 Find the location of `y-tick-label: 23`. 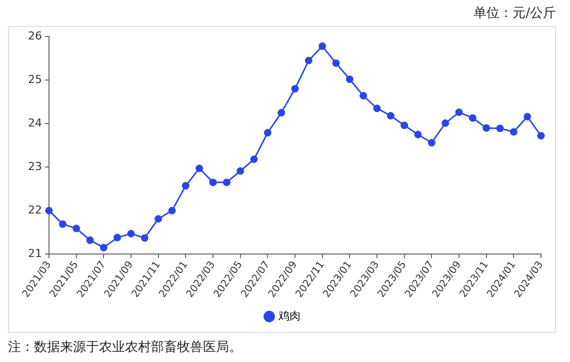

y-tick-label: 23 is located at coordinates (35, 166).